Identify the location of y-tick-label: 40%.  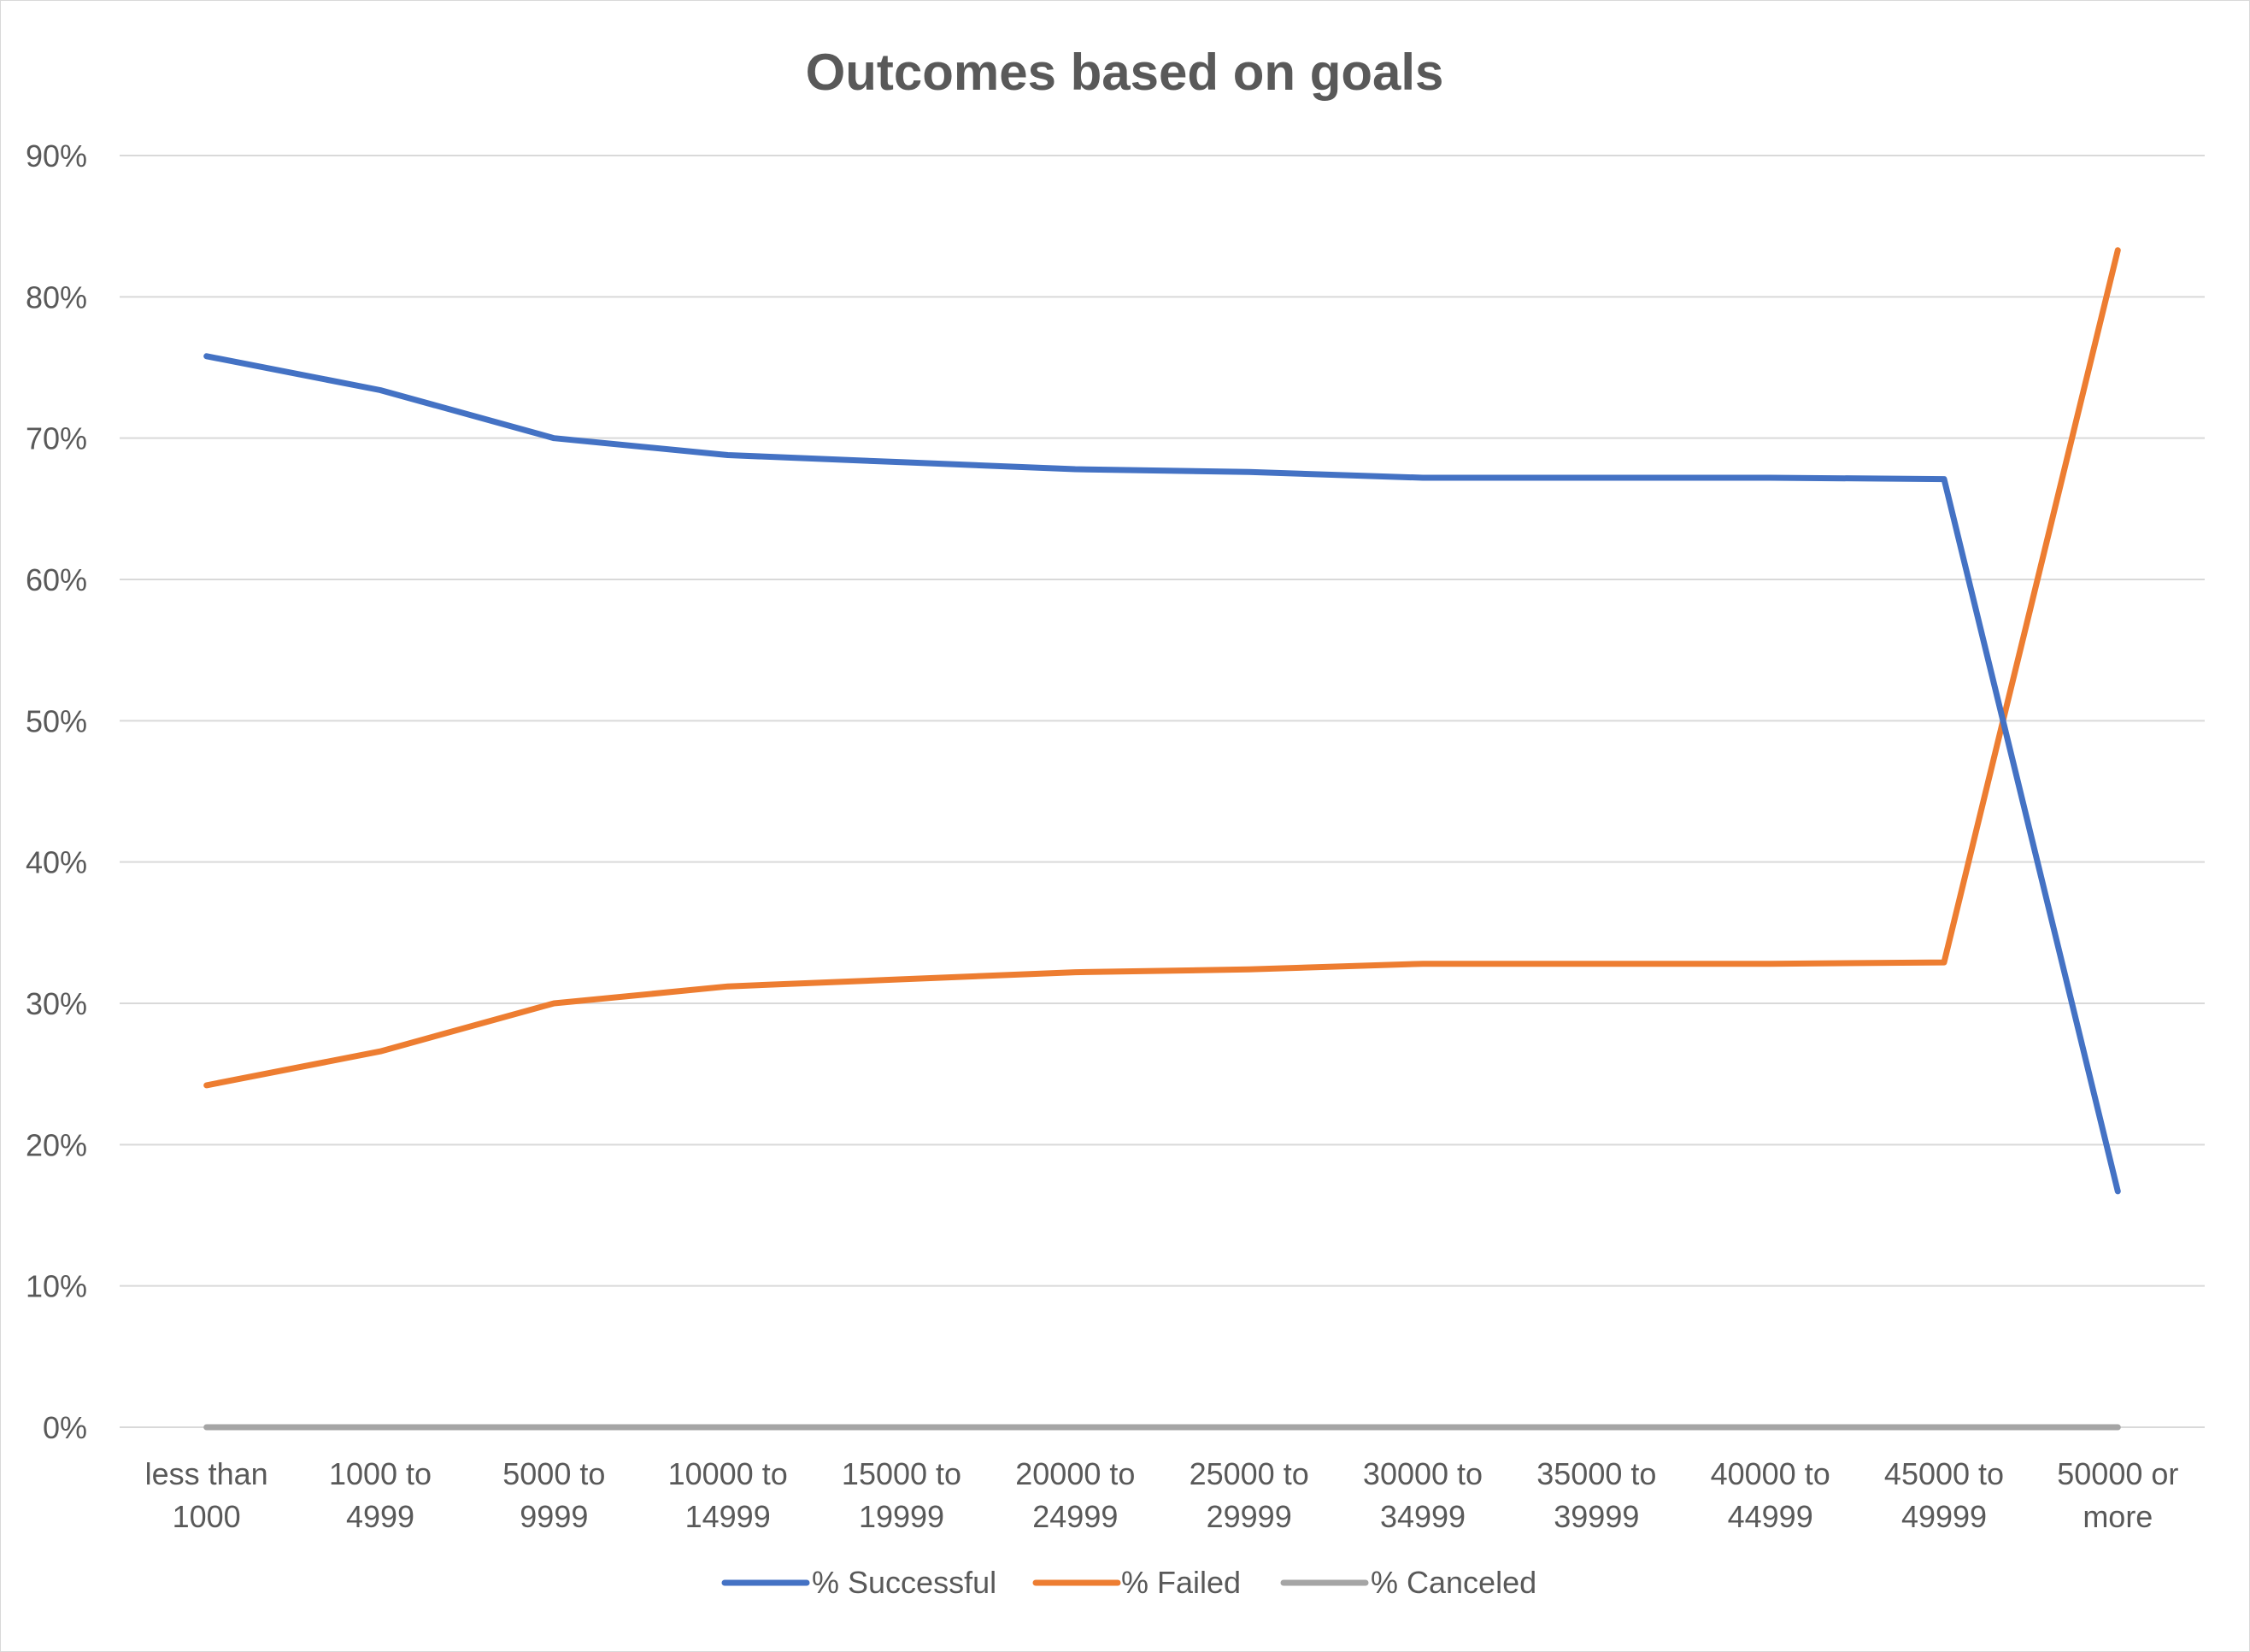
(56, 863).